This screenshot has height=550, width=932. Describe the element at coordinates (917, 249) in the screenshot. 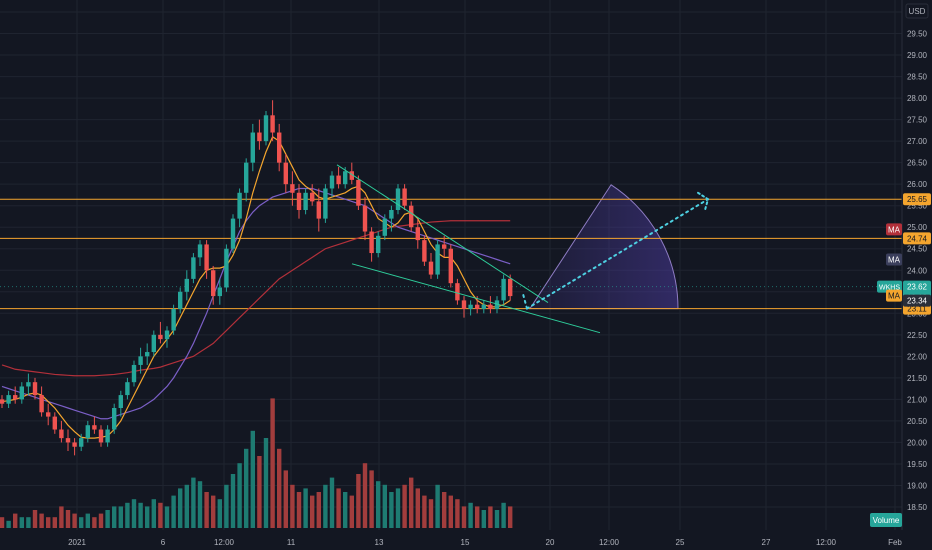

I see `price-tick-label: 24.50` at that location.